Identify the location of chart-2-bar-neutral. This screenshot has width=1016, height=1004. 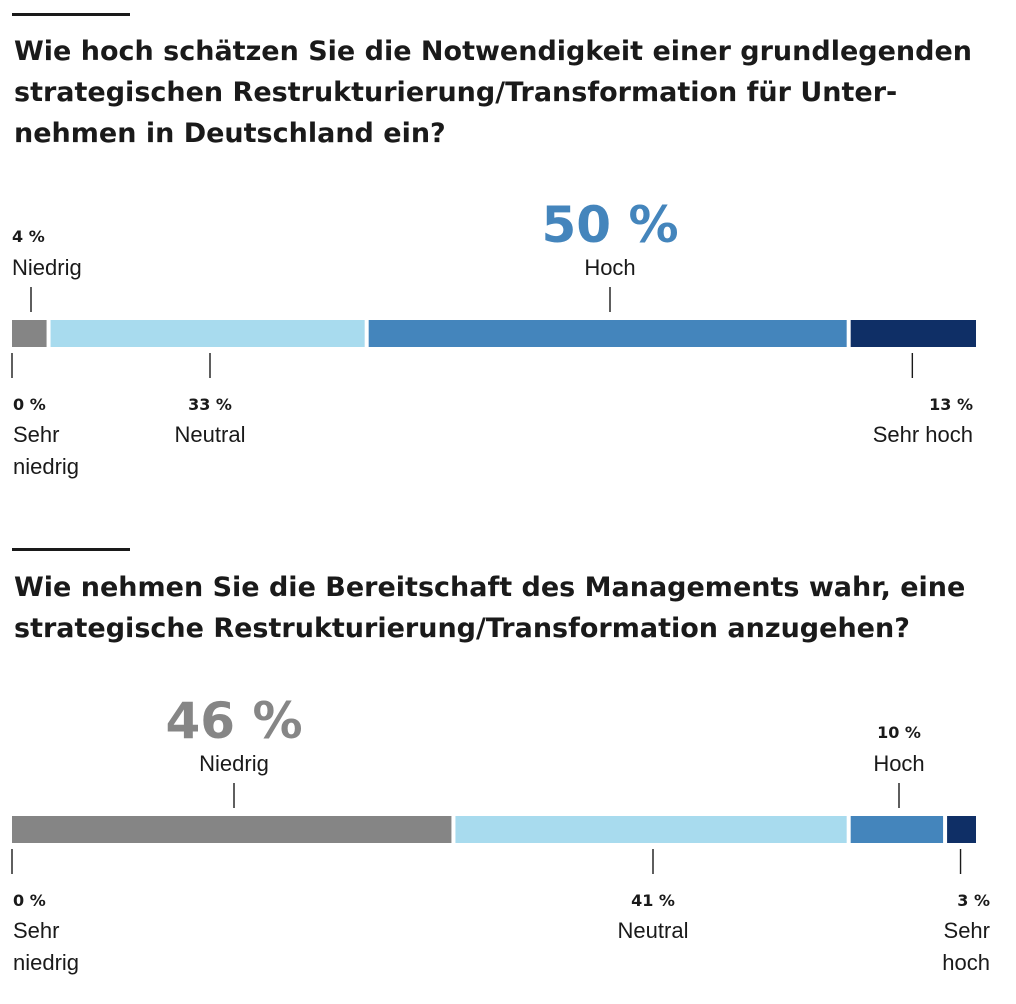
(651, 829).